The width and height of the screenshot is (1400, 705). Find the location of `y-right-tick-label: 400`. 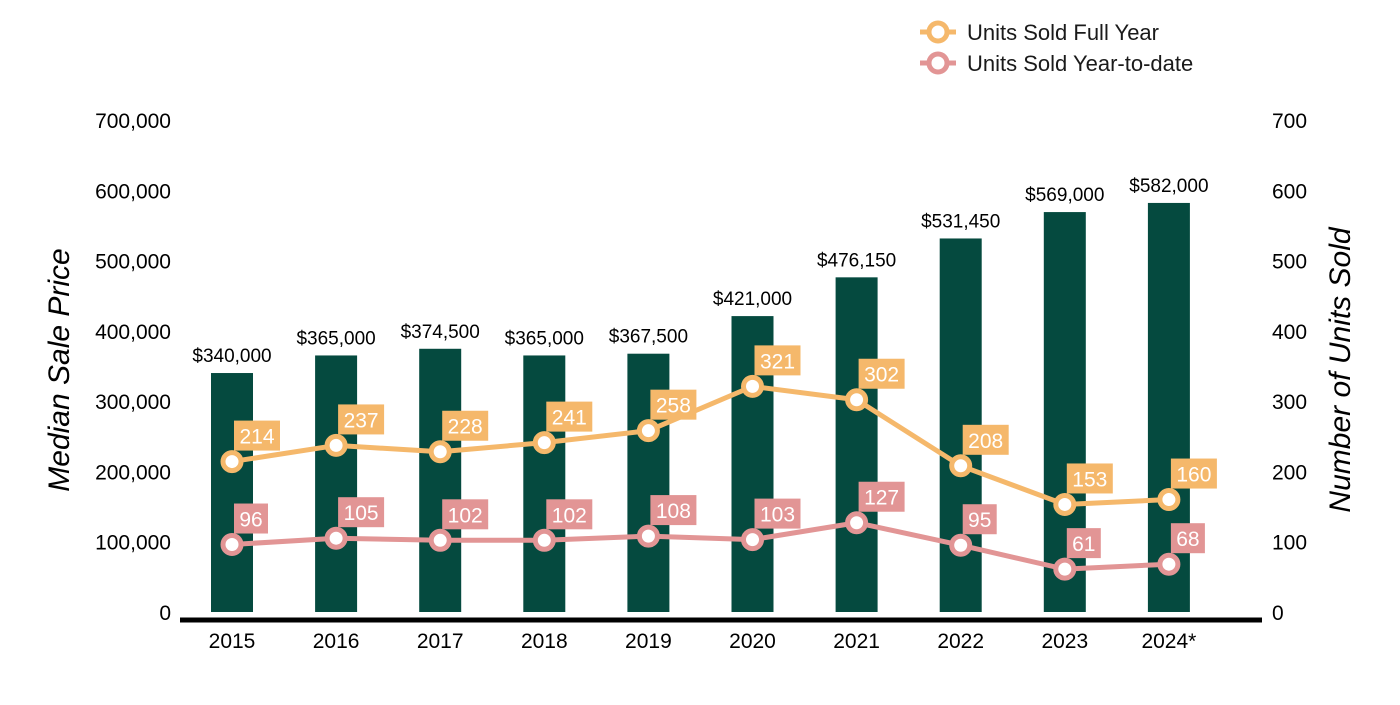

y-right-tick-label: 400 is located at coordinates (1289, 332).